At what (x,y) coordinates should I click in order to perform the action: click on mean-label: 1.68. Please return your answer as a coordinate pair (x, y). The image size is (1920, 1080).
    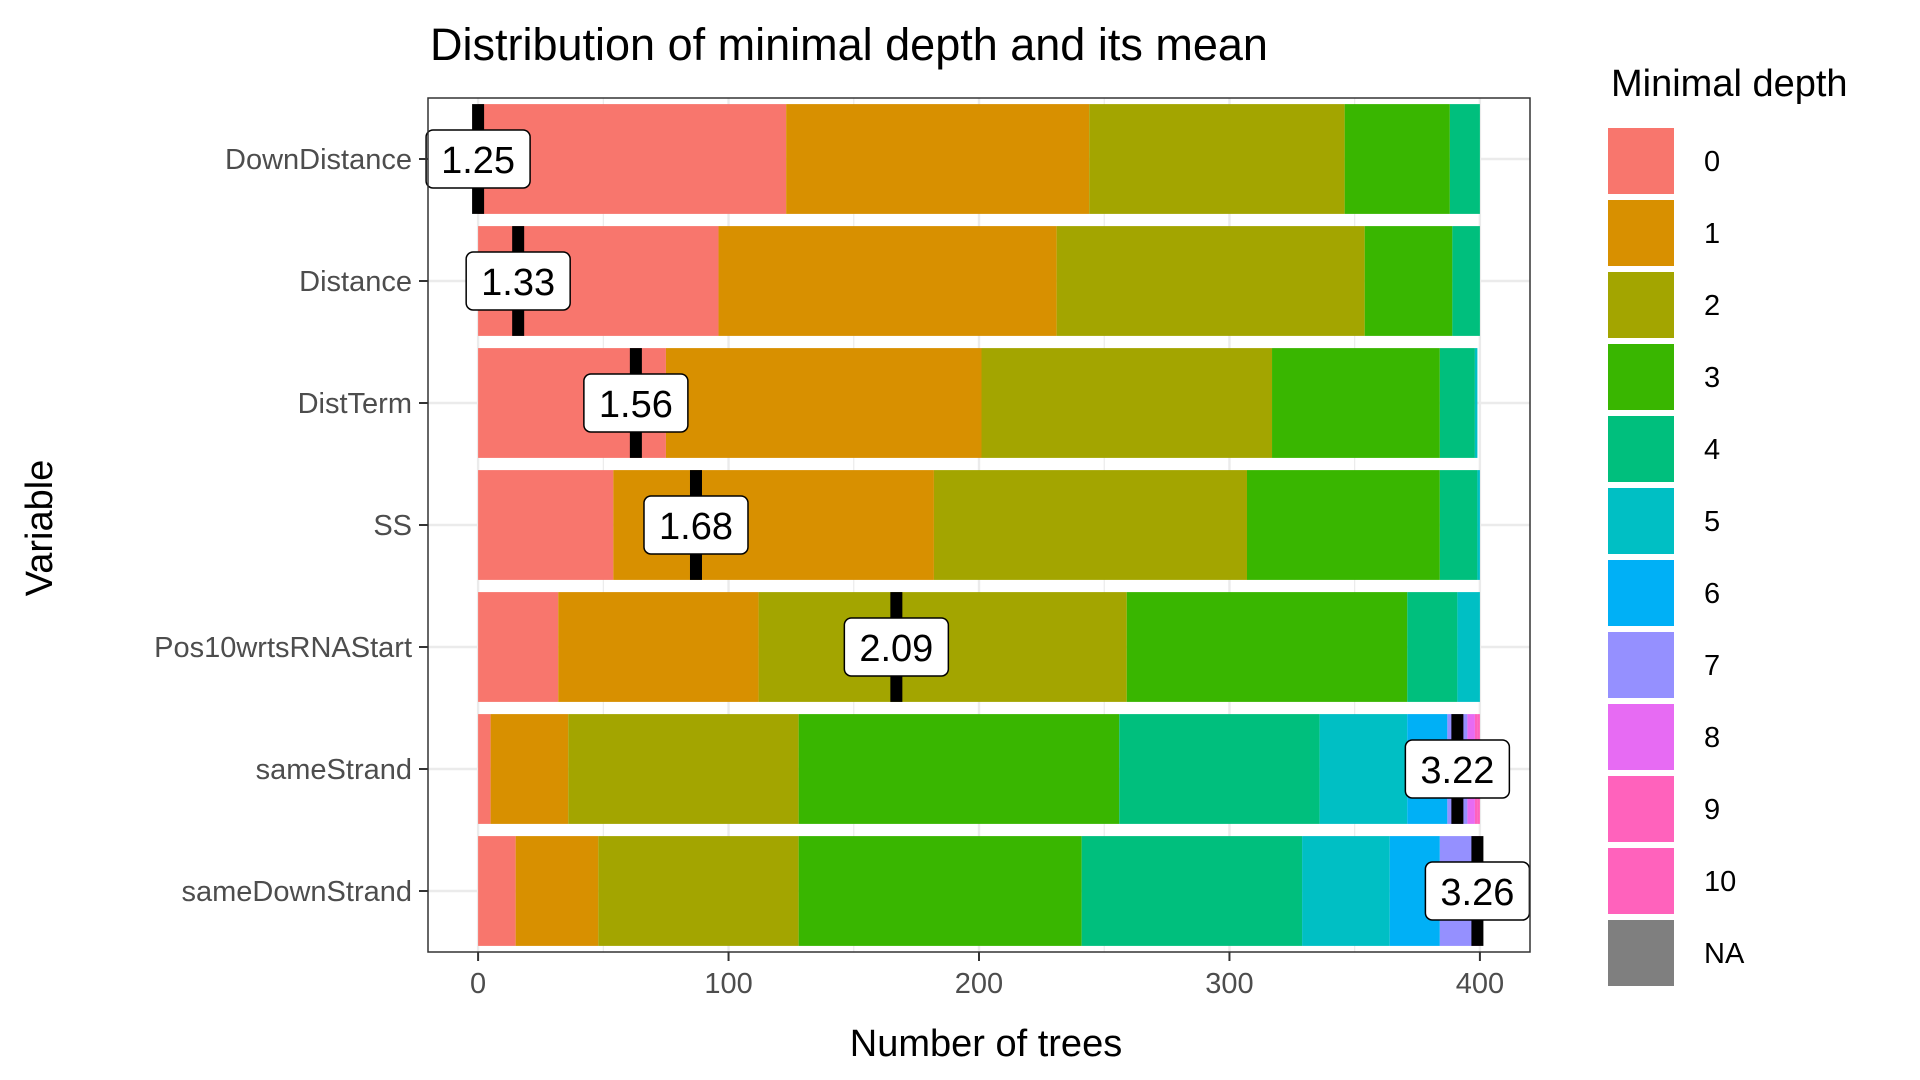
    Looking at the image, I should click on (696, 527).